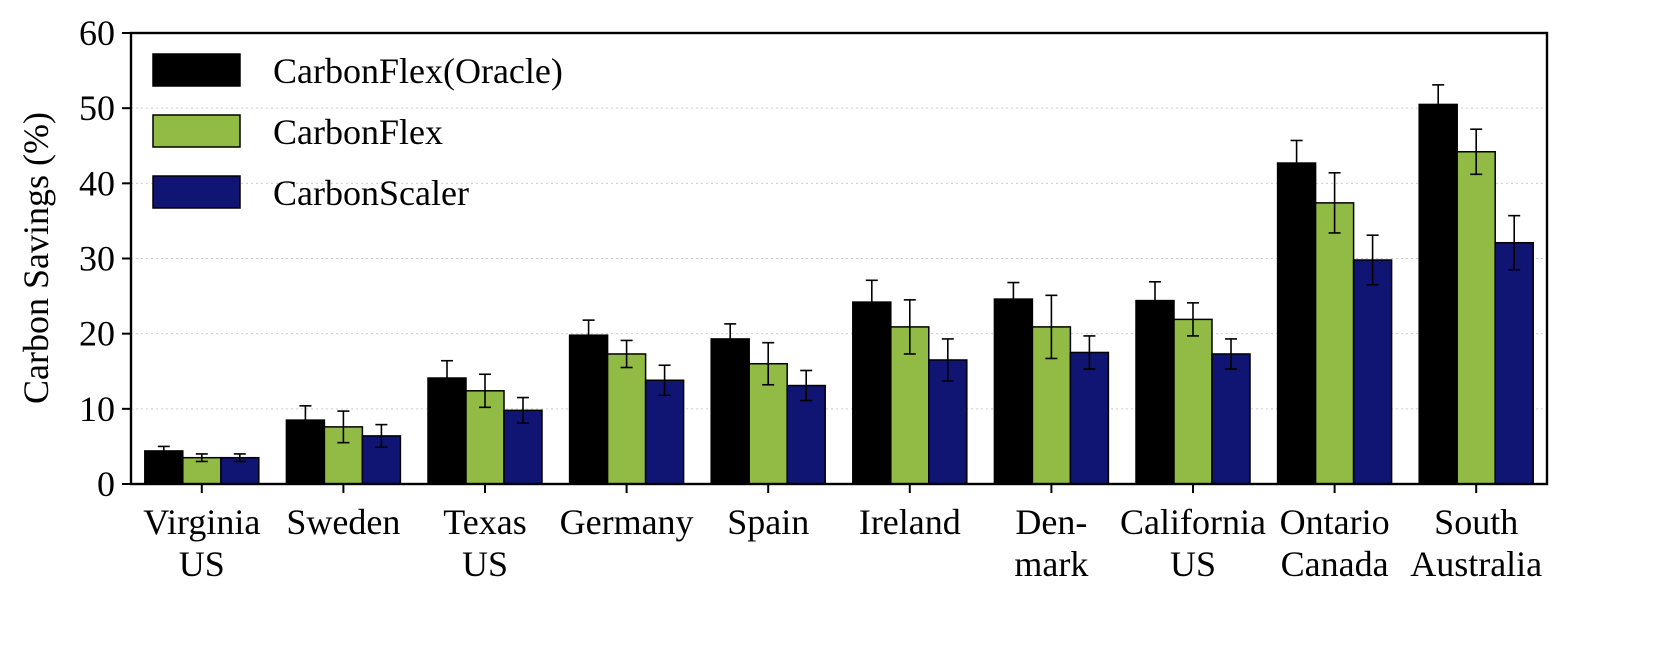  I want to click on x-tick-label-line: Ontario, so click(1335, 522).